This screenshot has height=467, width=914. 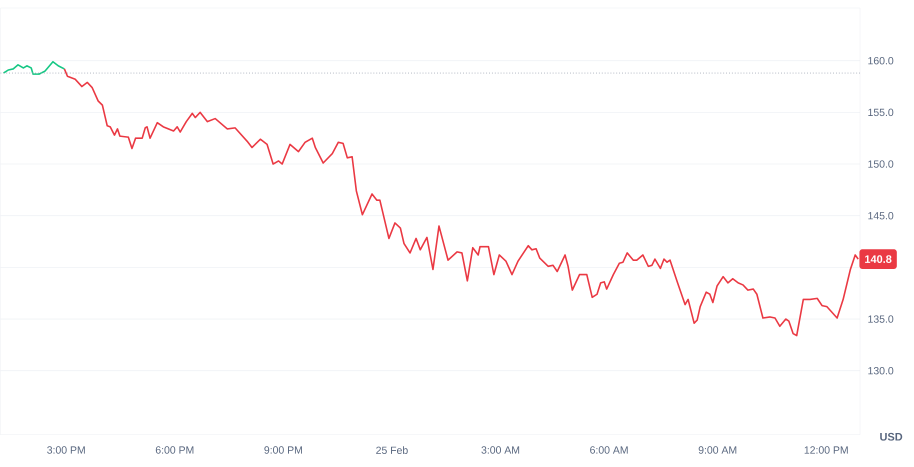 I want to click on x-tick-label: 6:00 PM, so click(x=175, y=450).